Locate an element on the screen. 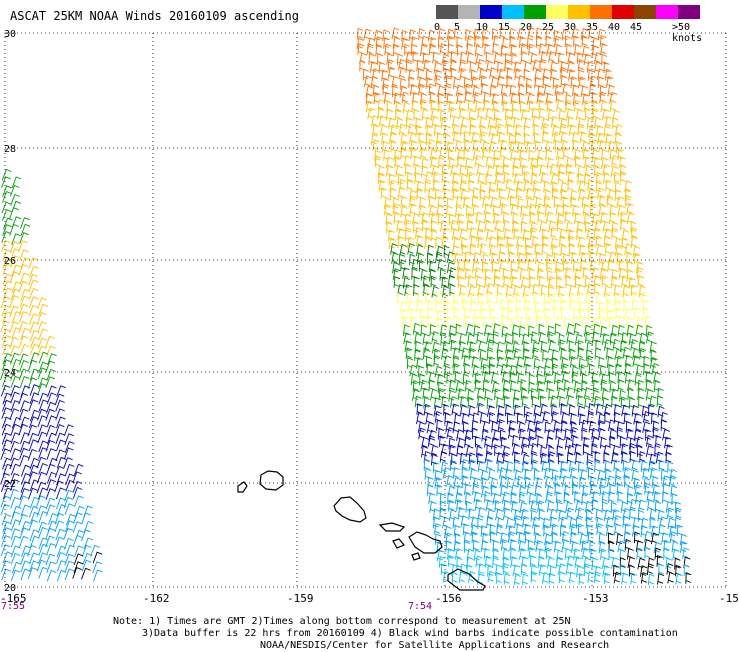 This screenshot has height=652, width=740. molokai-island is located at coordinates (392, 527).